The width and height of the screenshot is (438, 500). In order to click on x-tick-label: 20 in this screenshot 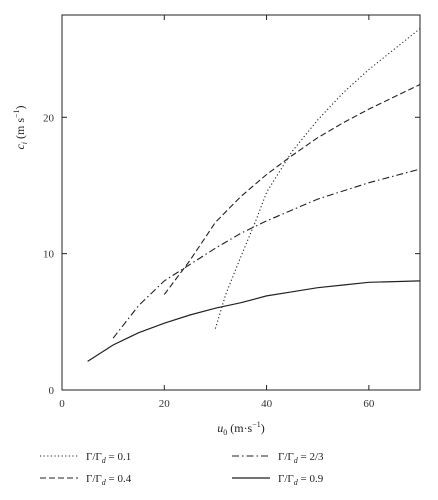, I will do `click(165, 404)`.